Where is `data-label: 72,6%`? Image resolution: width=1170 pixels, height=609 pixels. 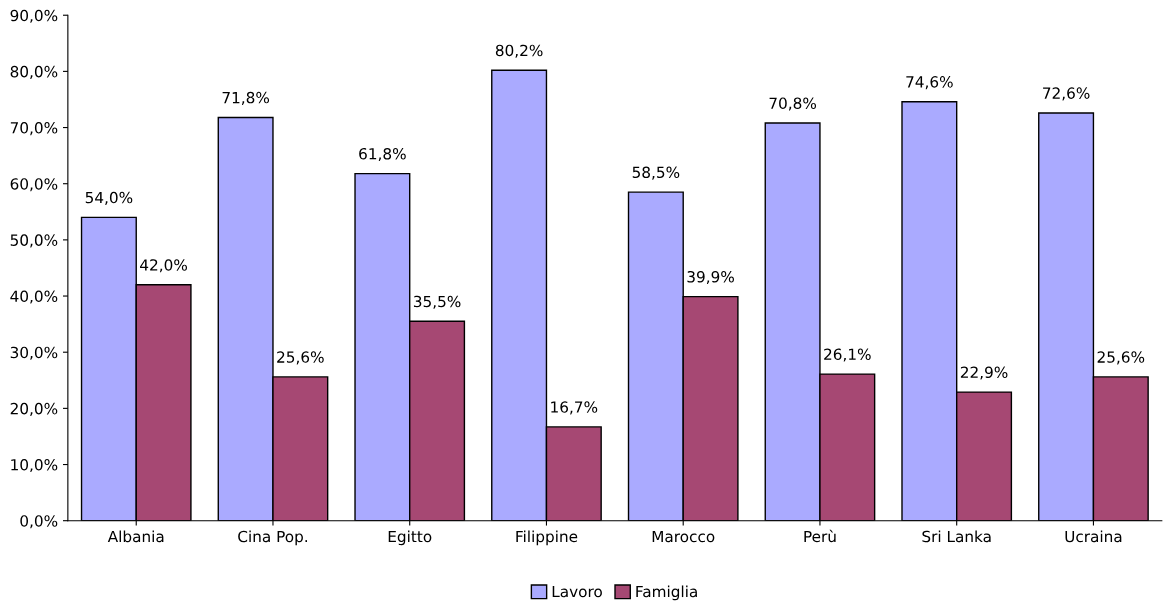
data-label: 72,6% is located at coordinates (1066, 94).